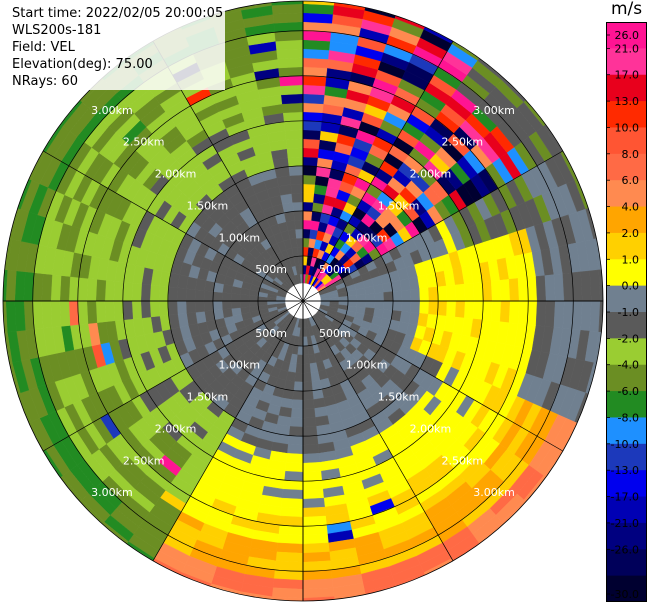 The image size is (647, 607). What do you see at coordinates (627, 101) in the screenshot?
I see `colorbar-tick-label: 13.0` at bounding box center [627, 101].